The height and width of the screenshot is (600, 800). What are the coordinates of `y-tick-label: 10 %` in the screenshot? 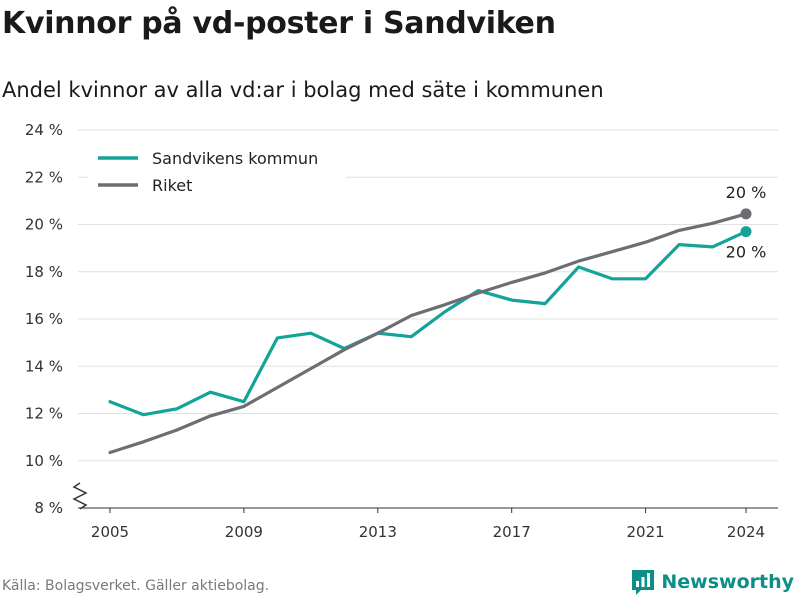 It's located at (44, 461).